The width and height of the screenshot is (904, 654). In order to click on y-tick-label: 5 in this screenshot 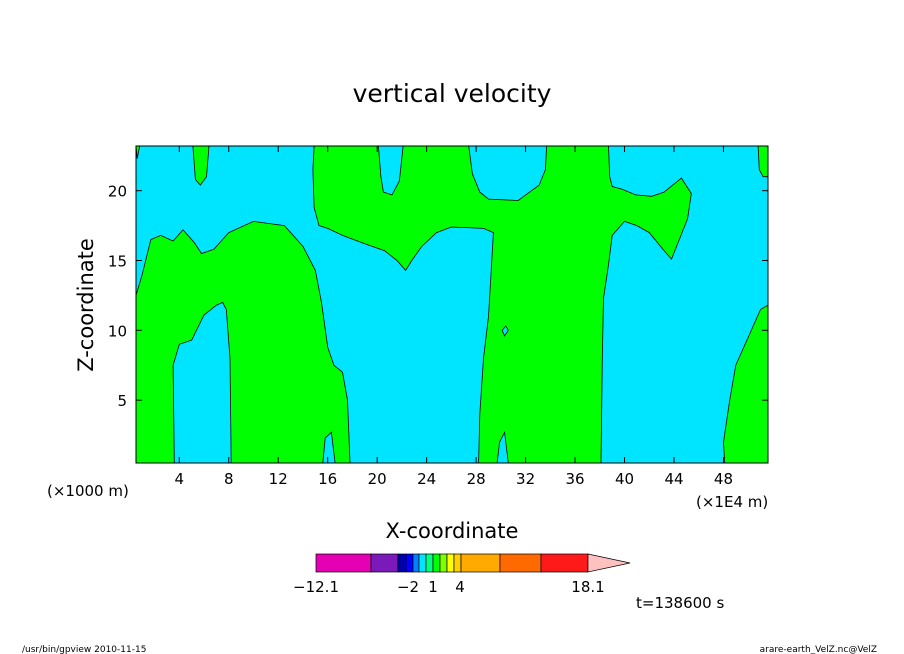, I will do `click(122, 401)`.